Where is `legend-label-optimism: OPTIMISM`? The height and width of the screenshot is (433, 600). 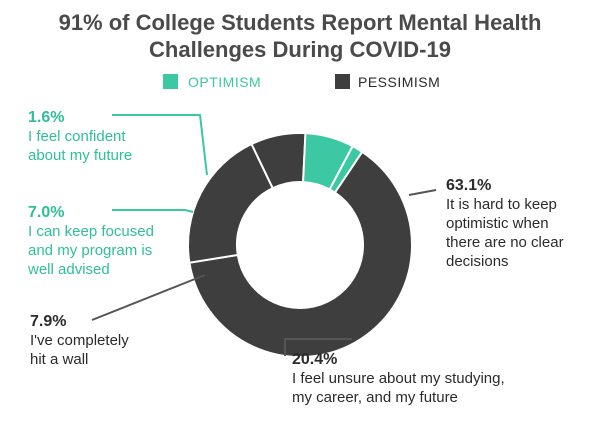
legend-label-optimism: OPTIMISM is located at coordinates (224, 82).